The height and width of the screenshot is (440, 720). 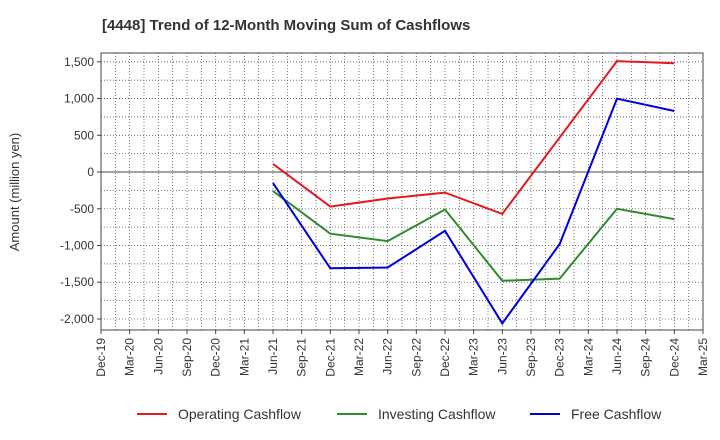 What do you see at coordinates (646, 357) in the screenshot?
I see `x-tick-label: Sep-24` at bounding box center [646, 357].